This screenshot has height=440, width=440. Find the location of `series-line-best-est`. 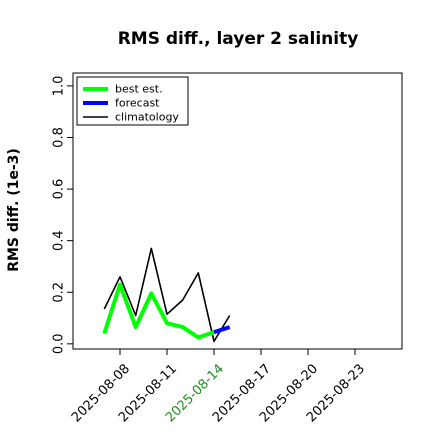

series-line-best-est is located at coordinates (158, 311).